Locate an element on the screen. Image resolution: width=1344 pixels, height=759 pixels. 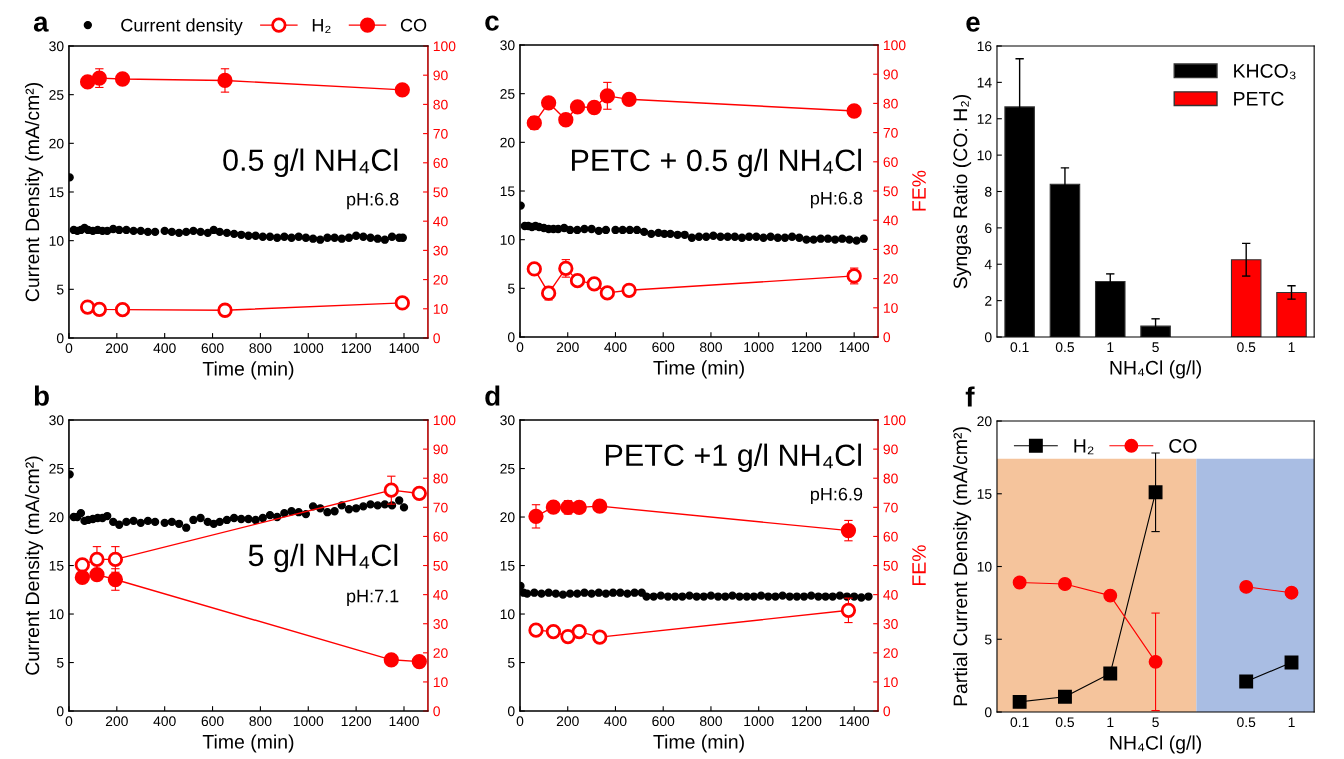
x-tick-label: 5 is located at coordinates (1155, 347).